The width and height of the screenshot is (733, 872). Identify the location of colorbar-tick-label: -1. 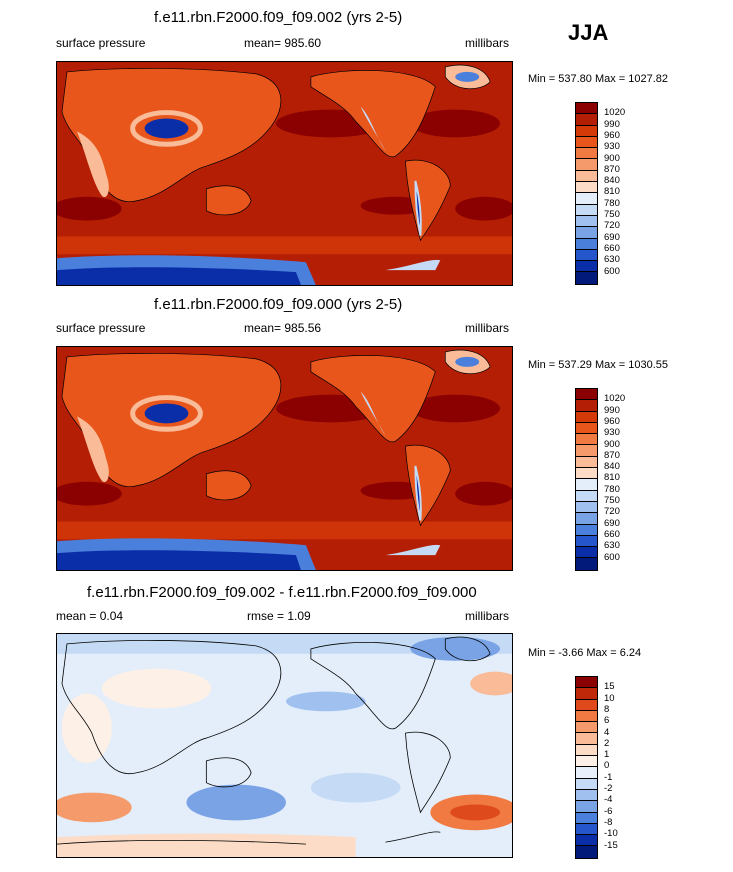
(608, 777).